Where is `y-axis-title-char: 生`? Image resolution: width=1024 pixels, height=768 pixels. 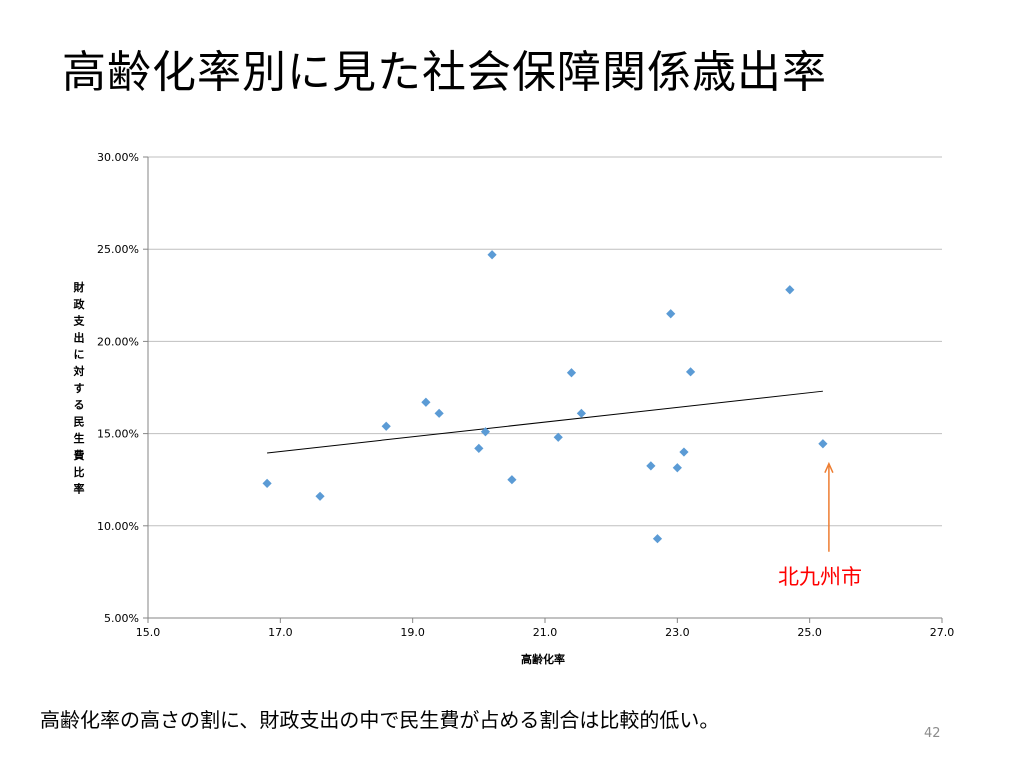 y-axis-title-char: 生 is located at coordinates (79, 438).